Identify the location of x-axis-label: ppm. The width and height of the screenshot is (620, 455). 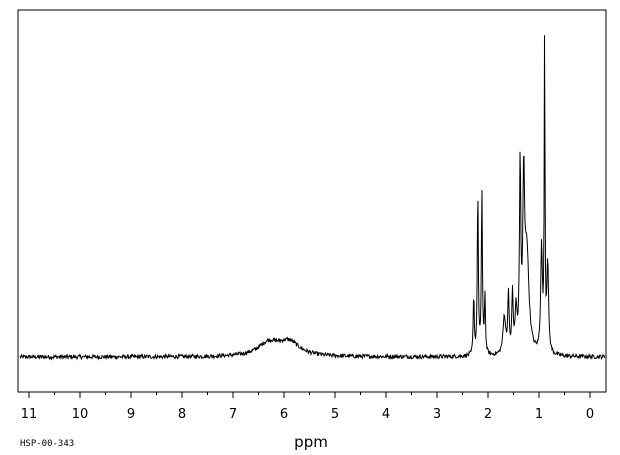
(311, 442).